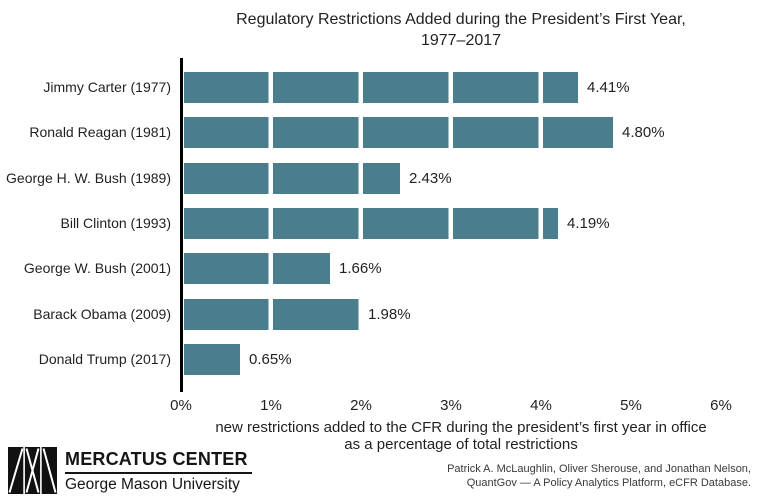 This screenshot has height=501, width=768. I want to click on org-identity: MERCATUS CENTER George Mason University, so click(165, 471).